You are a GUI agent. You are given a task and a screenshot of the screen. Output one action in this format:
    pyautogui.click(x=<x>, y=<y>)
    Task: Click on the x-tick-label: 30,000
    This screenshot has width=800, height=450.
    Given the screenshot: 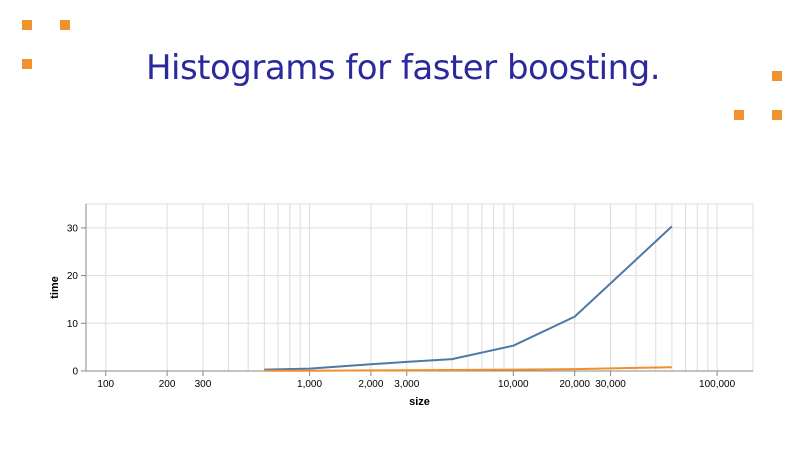 What is the action you would take?
    pyautogui.click(x=610, y=384)
    